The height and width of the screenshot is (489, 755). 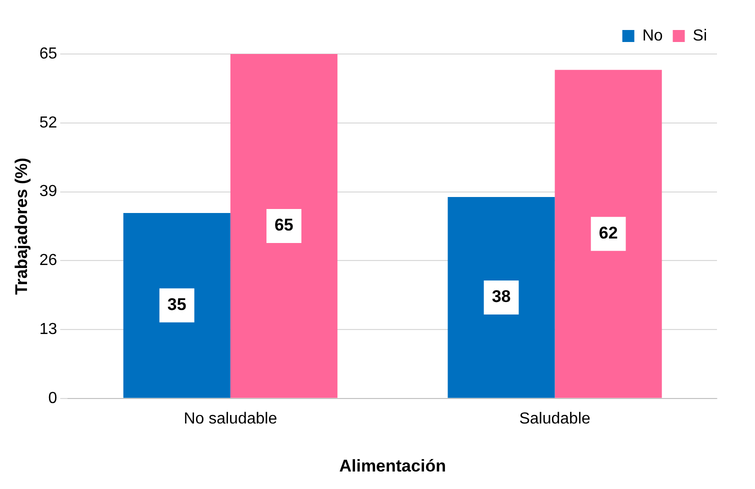 I want to click on data-label: 62, so click(x=608, y=233).